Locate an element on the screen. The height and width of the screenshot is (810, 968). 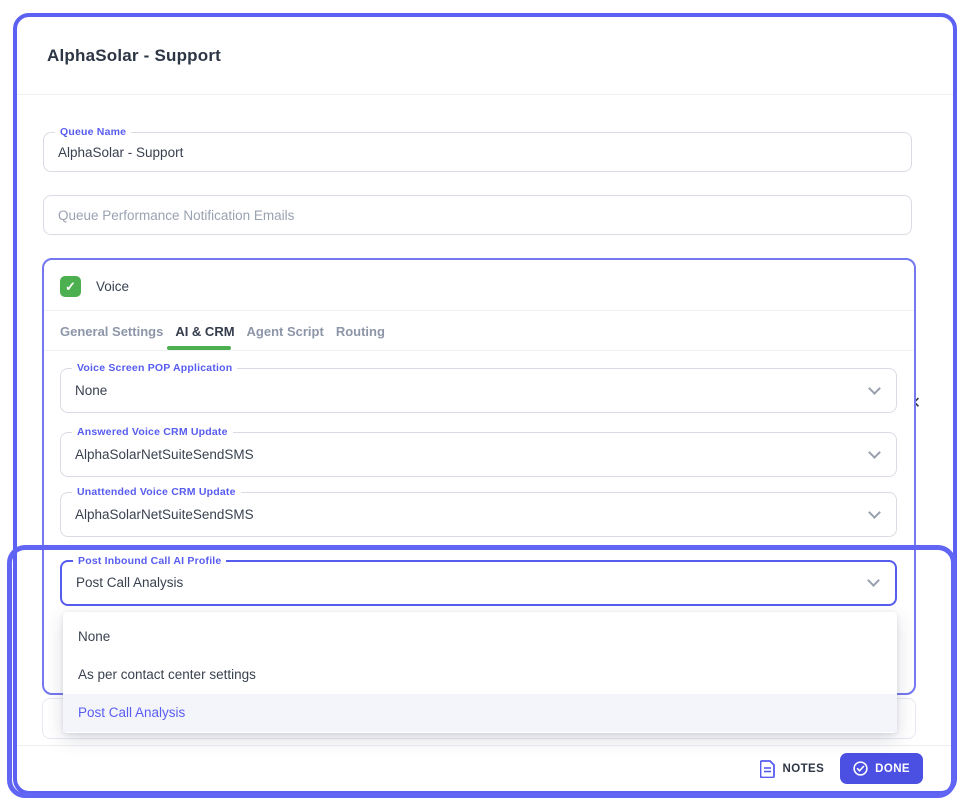
notification-emails-field is located at coordinates (477, 215).